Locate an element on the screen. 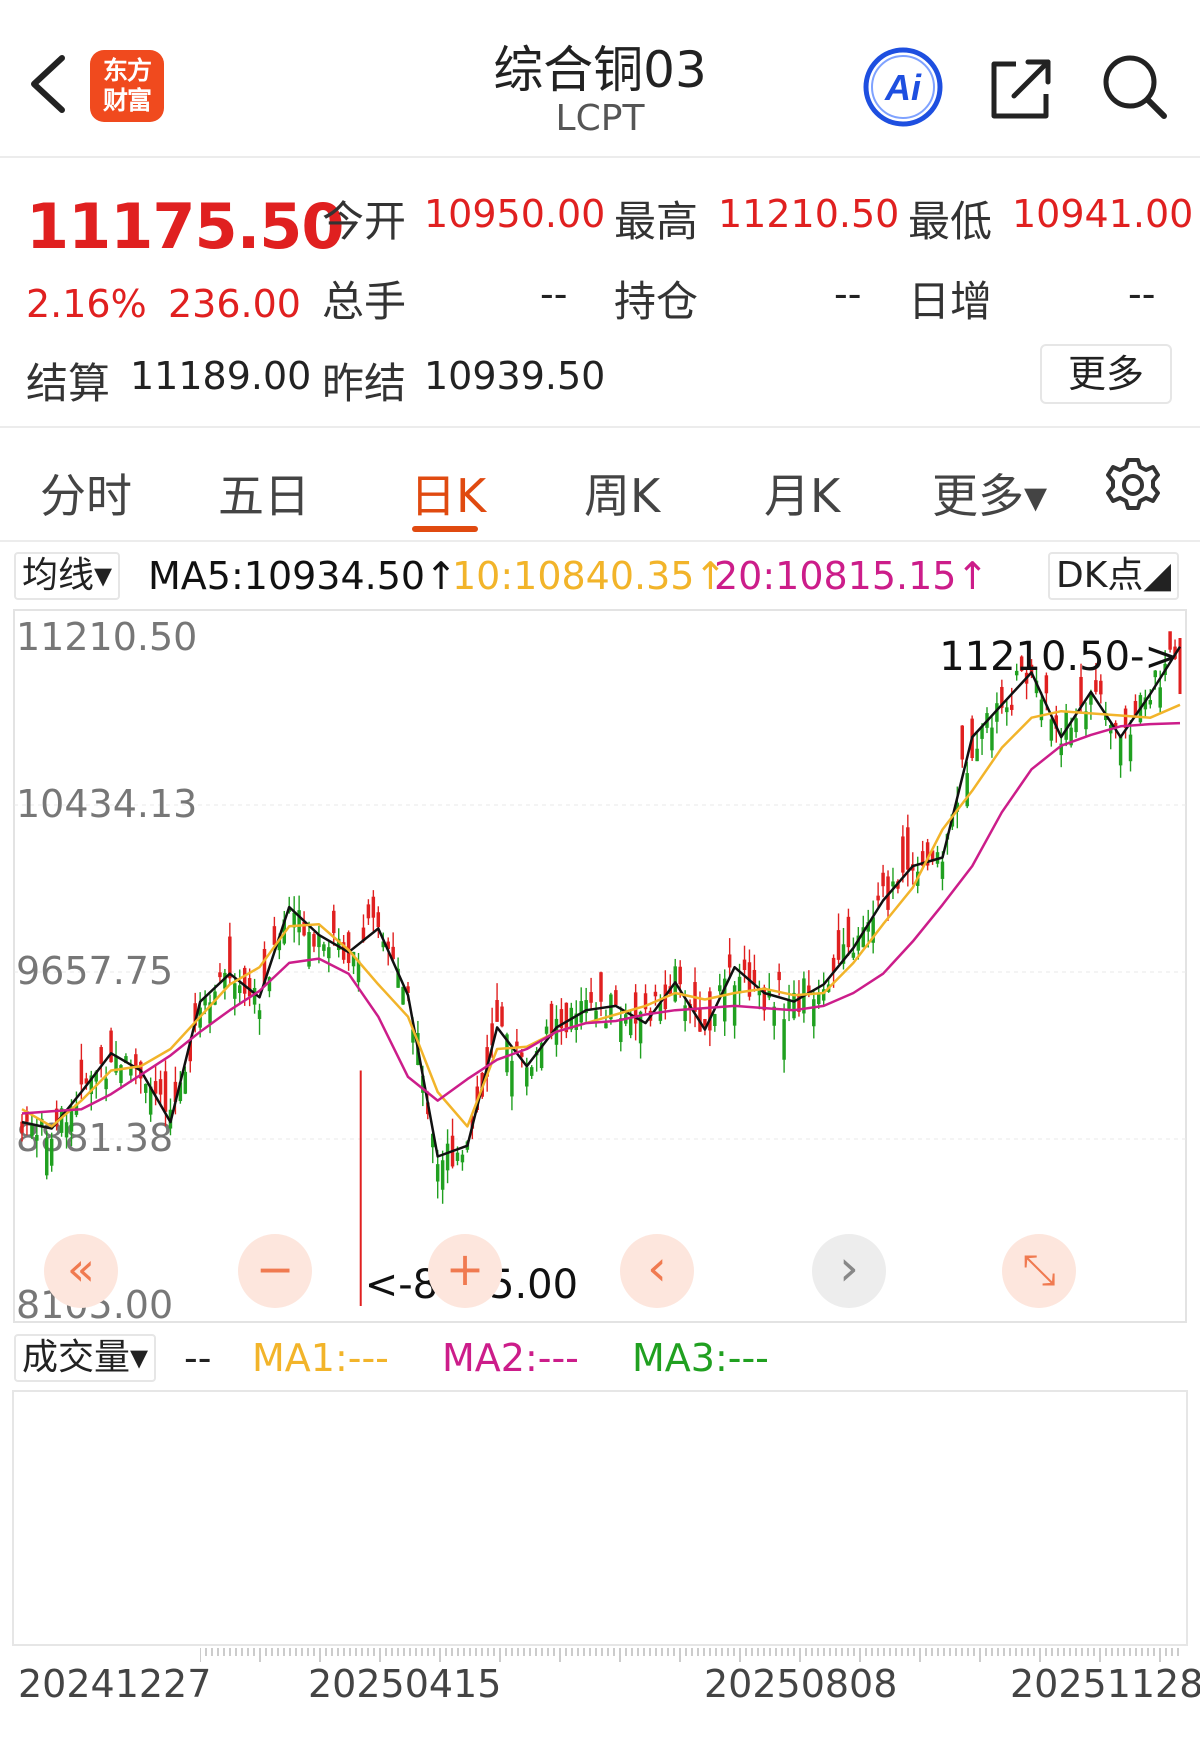 The image size is (1200, 1737). share-icon is located at coordinates (1022, 88).